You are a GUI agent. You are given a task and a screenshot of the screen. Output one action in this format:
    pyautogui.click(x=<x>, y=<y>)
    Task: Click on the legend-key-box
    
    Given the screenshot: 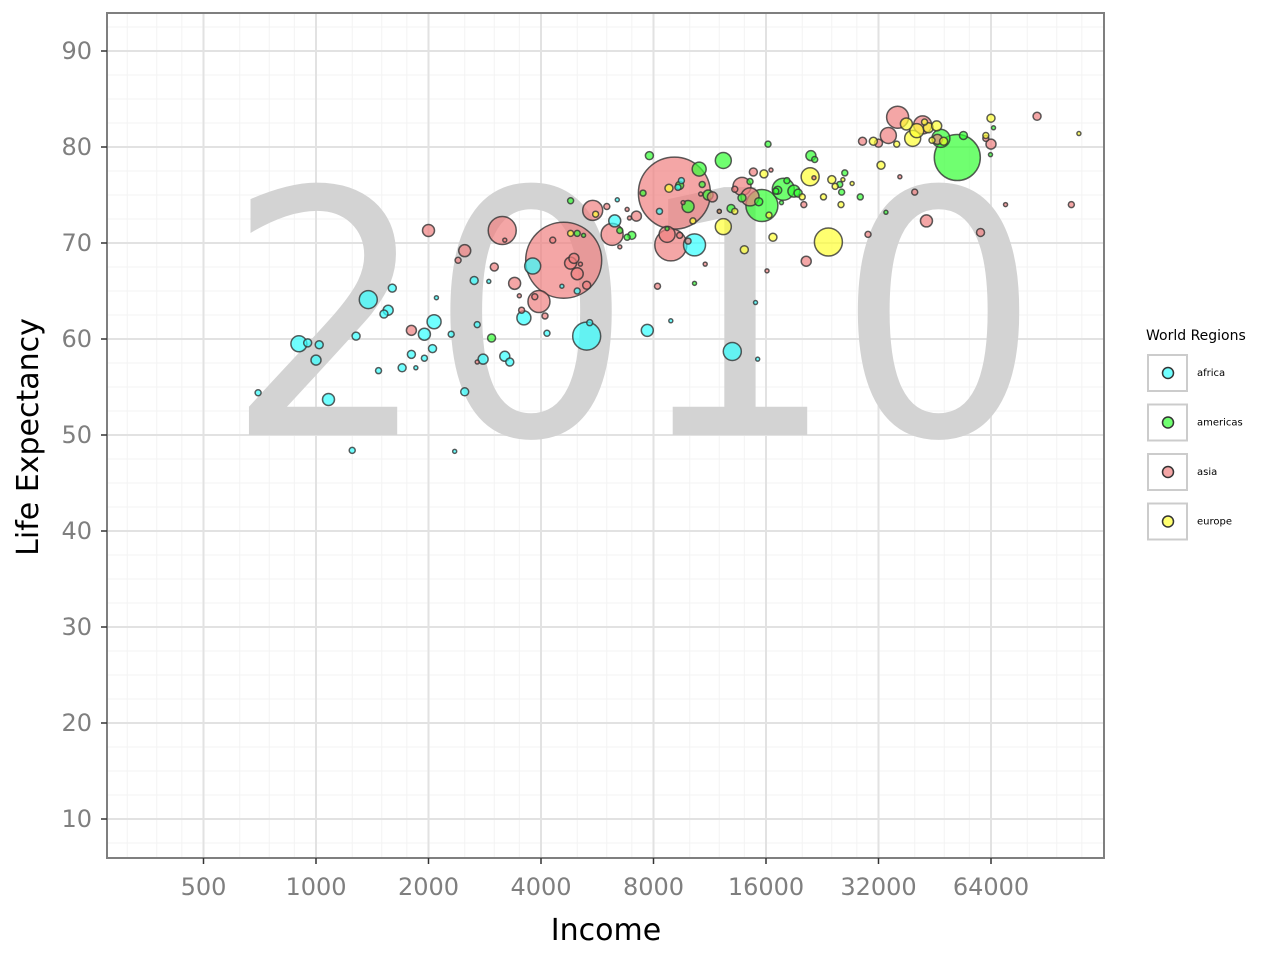 What is the action you would take?
    pyautogui.click(x=1167, y=422)
    